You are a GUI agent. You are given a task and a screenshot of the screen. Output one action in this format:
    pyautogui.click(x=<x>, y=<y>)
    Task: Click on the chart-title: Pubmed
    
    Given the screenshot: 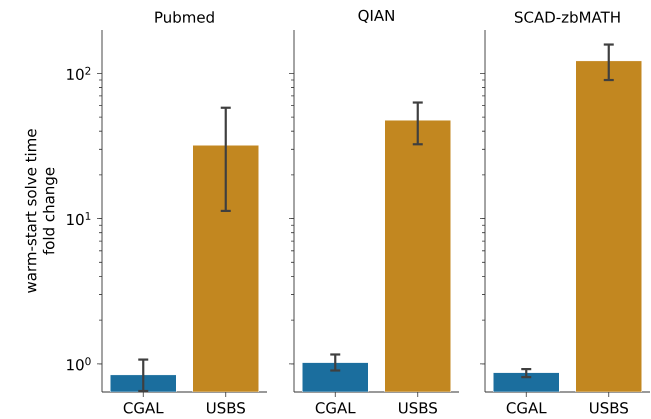 What is the action you would take?
    pyautogui.click(x=184, y=17)
    